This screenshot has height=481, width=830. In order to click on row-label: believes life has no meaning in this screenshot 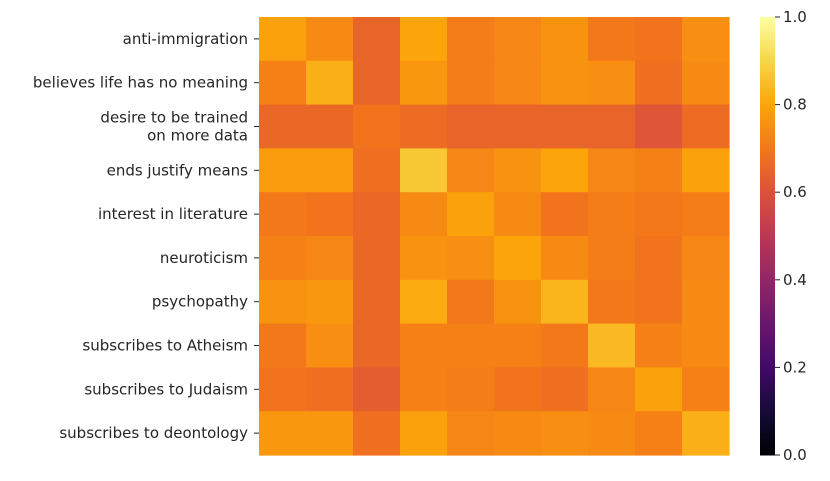, I will do `click(140, 83)`.